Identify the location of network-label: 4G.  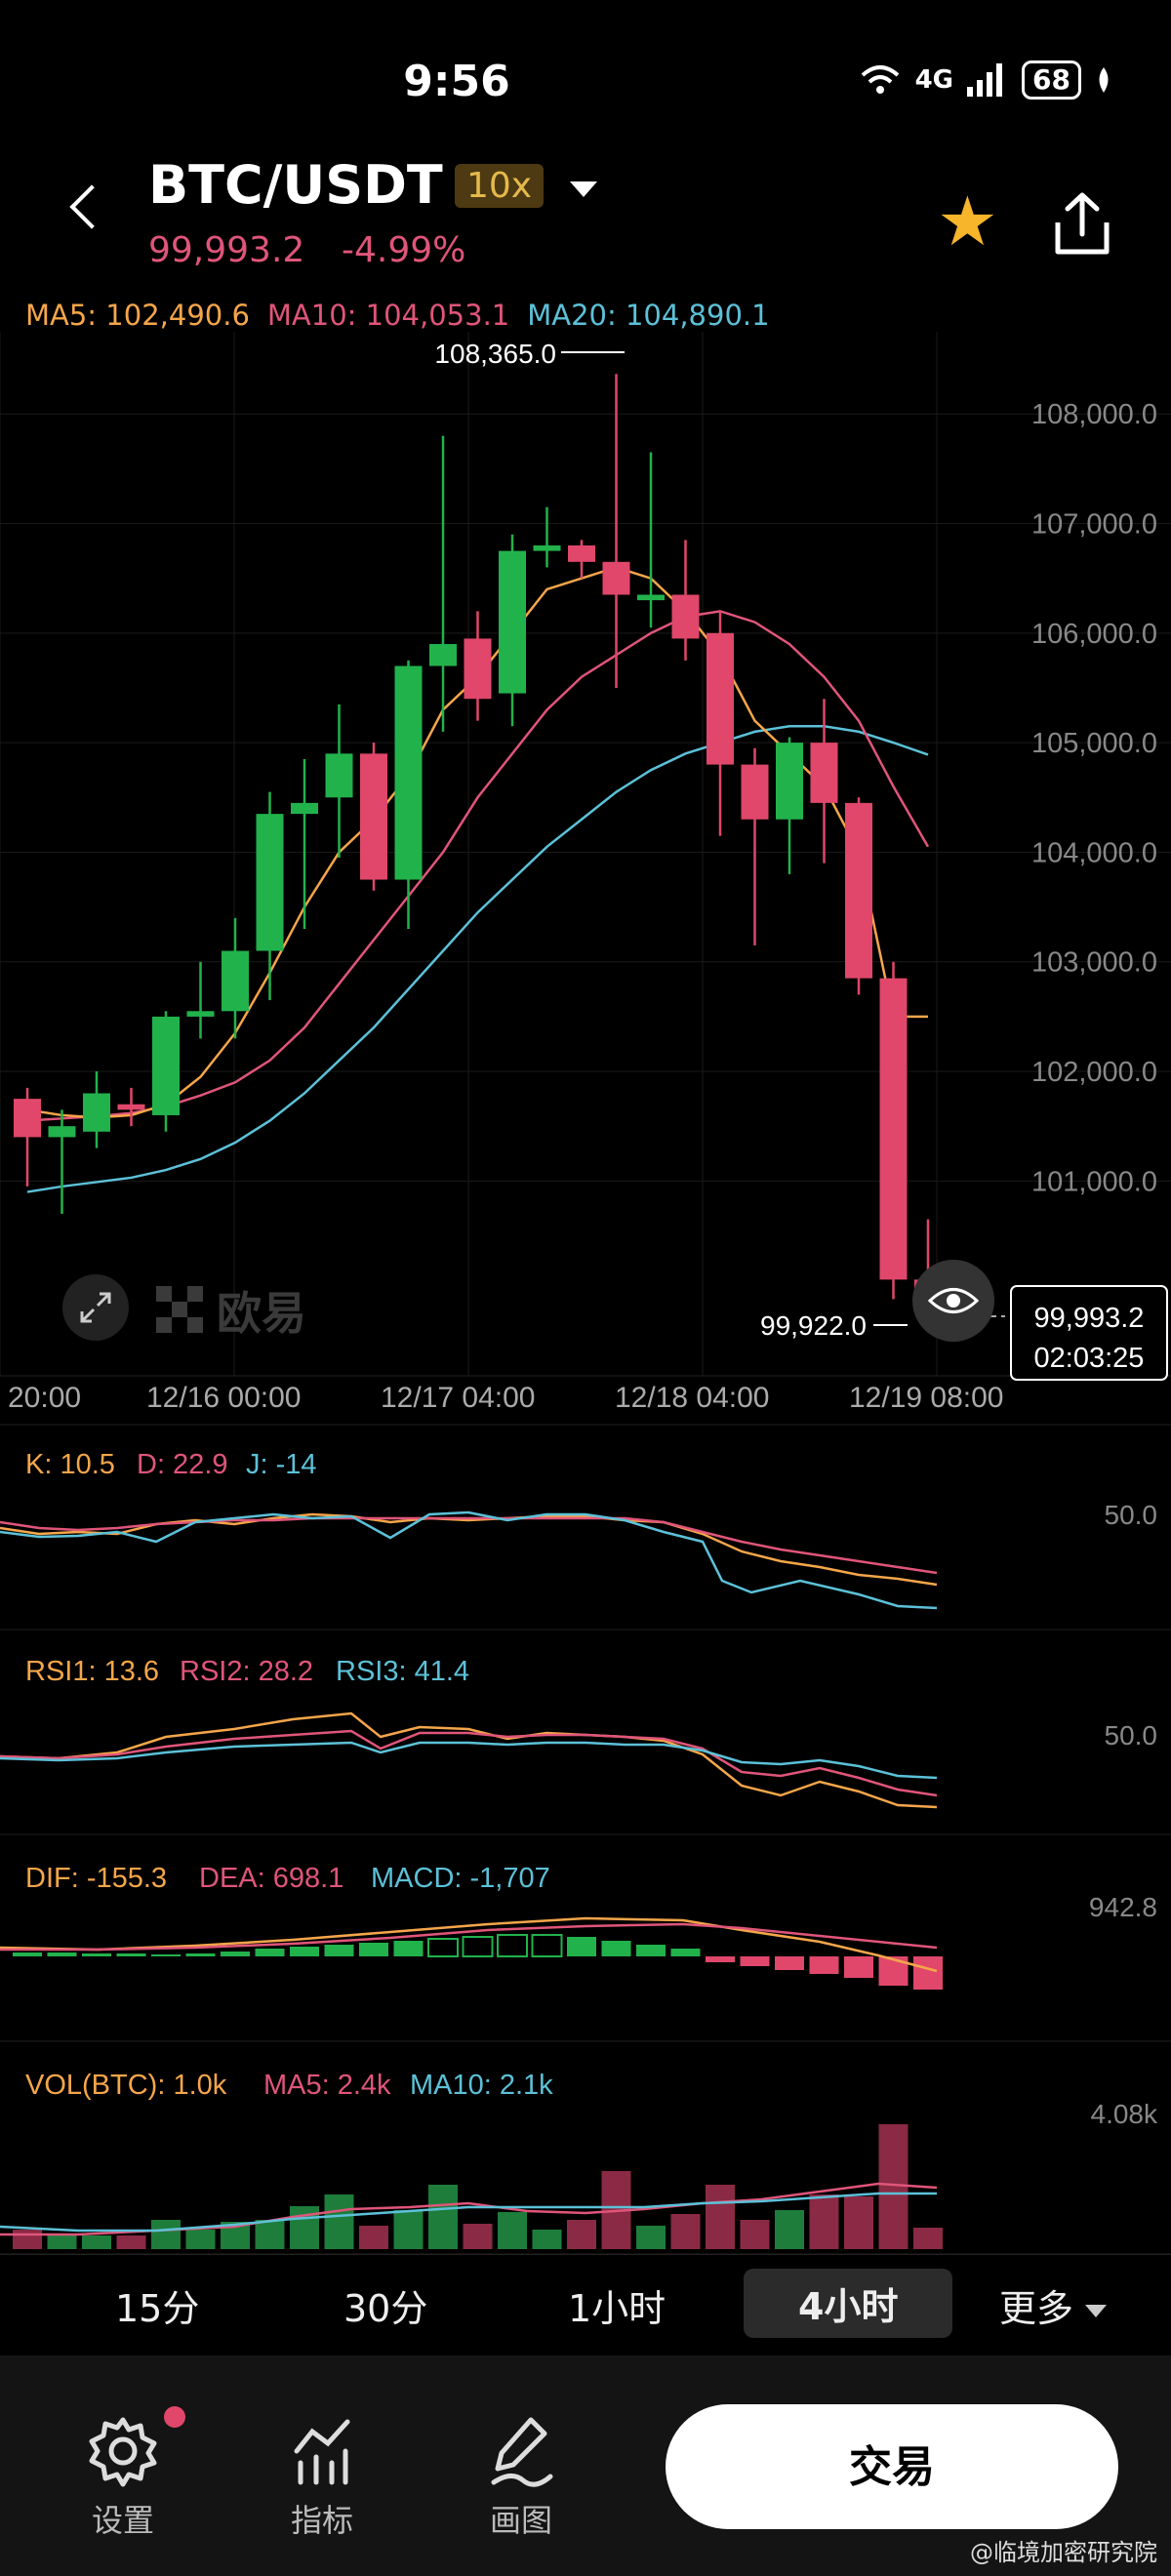
(934, 80).